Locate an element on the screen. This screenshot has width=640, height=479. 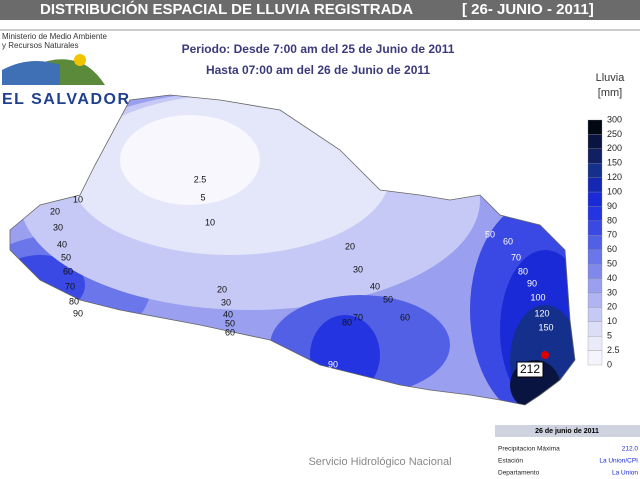
legend-label: 120 is located at coordinates (614, 177).